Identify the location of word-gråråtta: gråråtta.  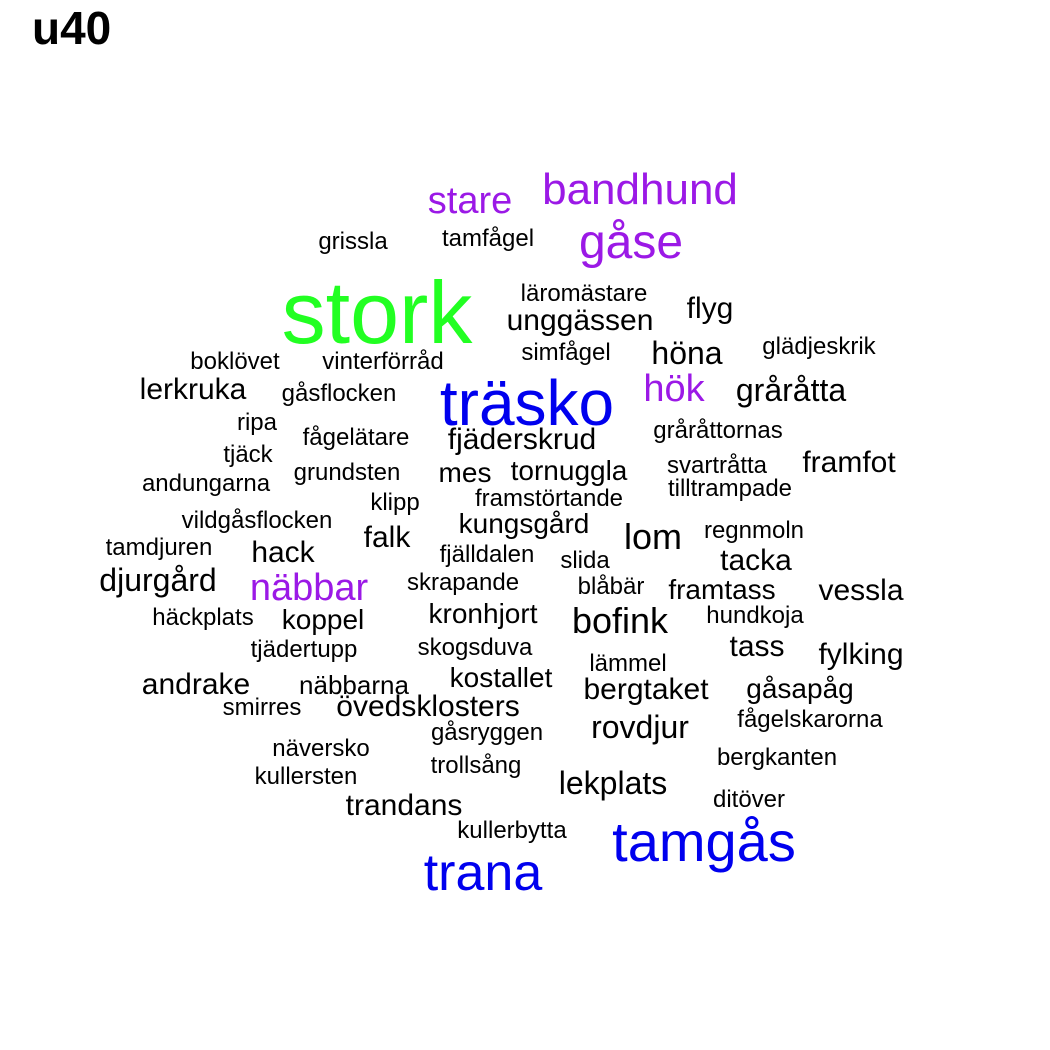
(791, 390).